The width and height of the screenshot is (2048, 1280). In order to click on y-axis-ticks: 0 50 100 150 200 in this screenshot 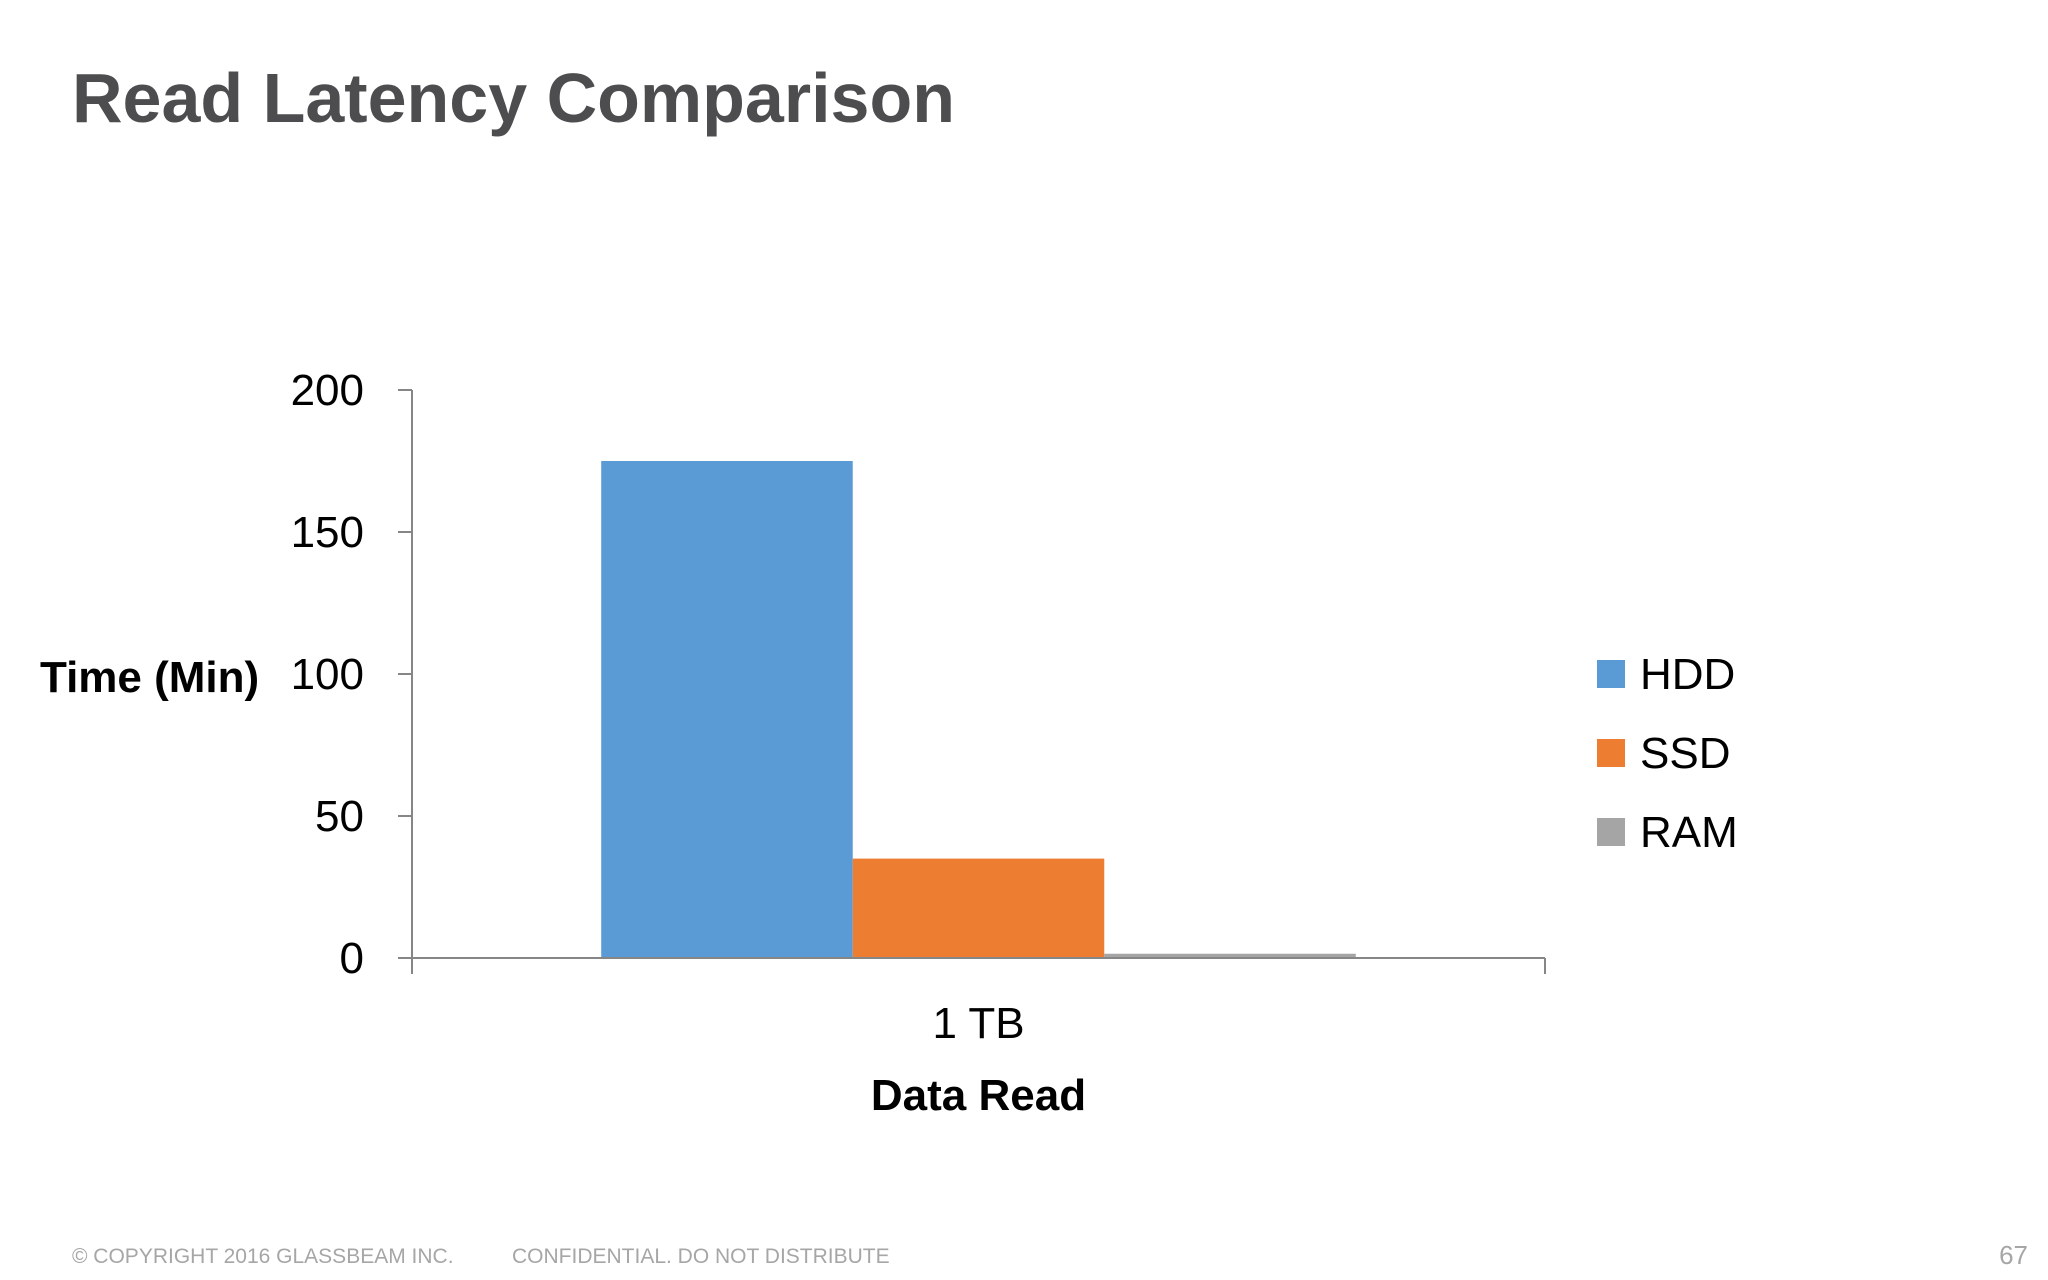, I will do `click(351, 674)`.